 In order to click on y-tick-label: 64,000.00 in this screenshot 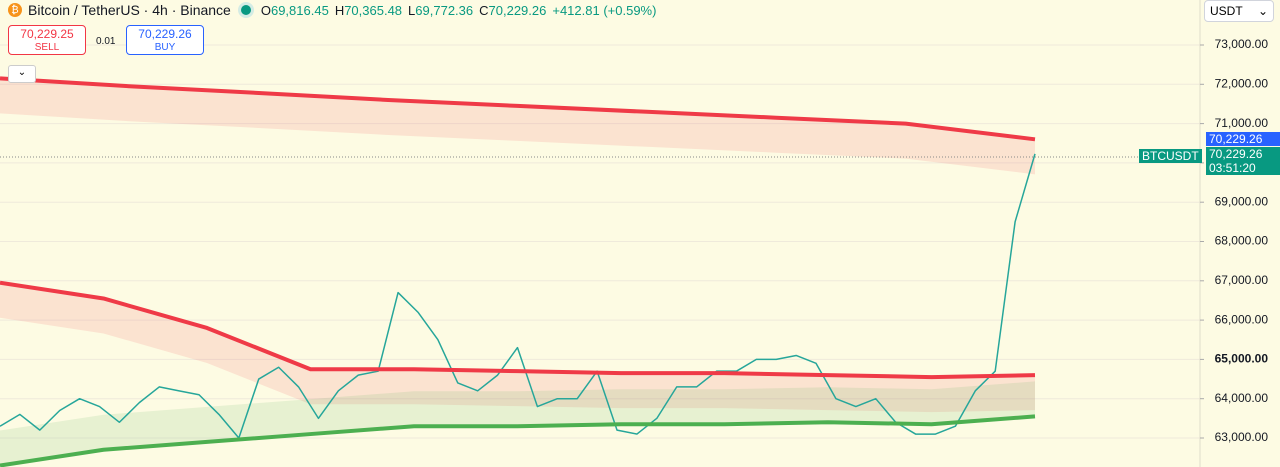, I will do `click(1242, 398)`.